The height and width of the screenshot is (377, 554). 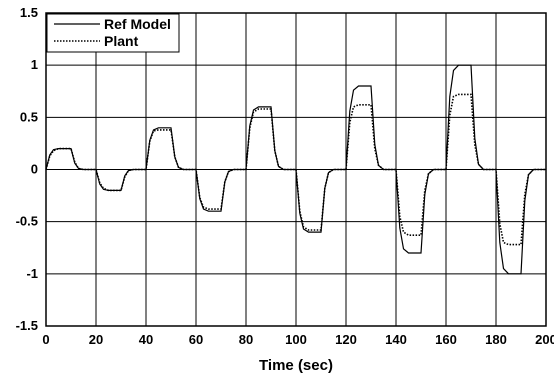 I want to click on x-tick-label: 180, so click(x=496, y=339).